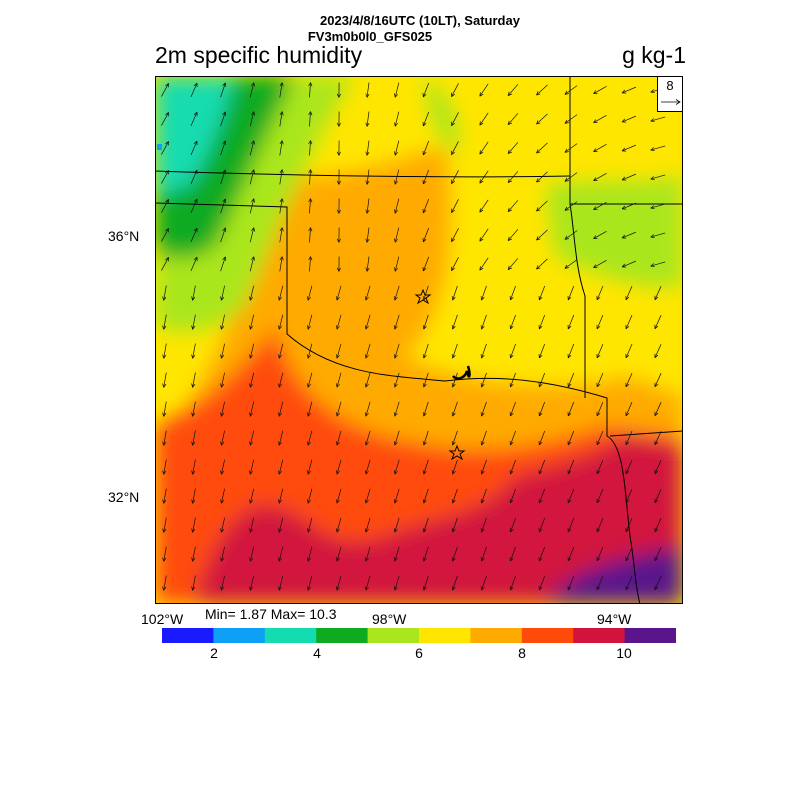 The height and width of the screenshot is (800, 800). Describe the element at coordinates (670, 94) in the screenshot. I see `reference-vector-box: 8` at that location.